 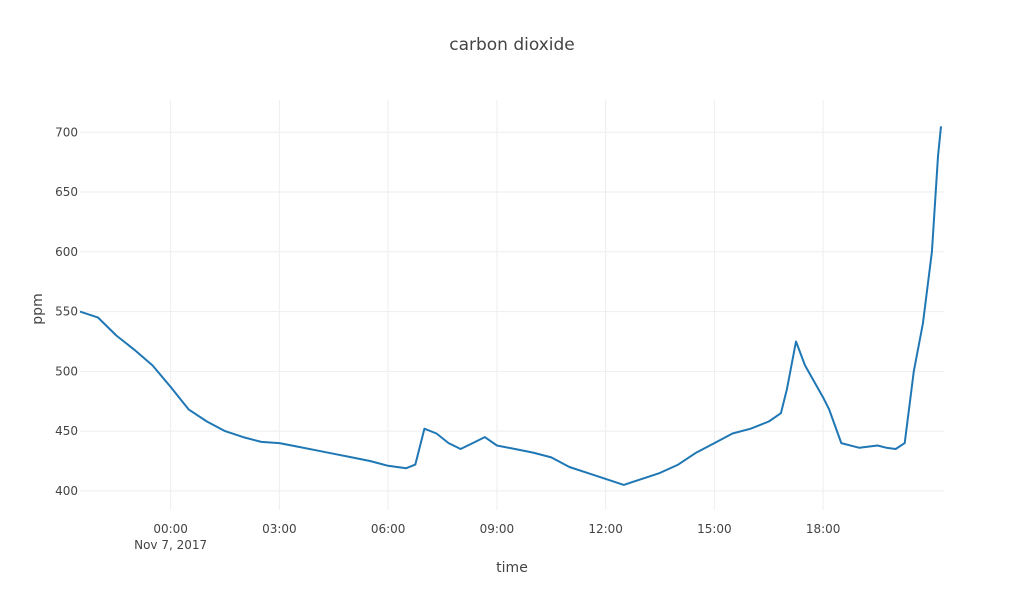 I want to click on y-axis-title: ppm, so click(x=38, y=308).